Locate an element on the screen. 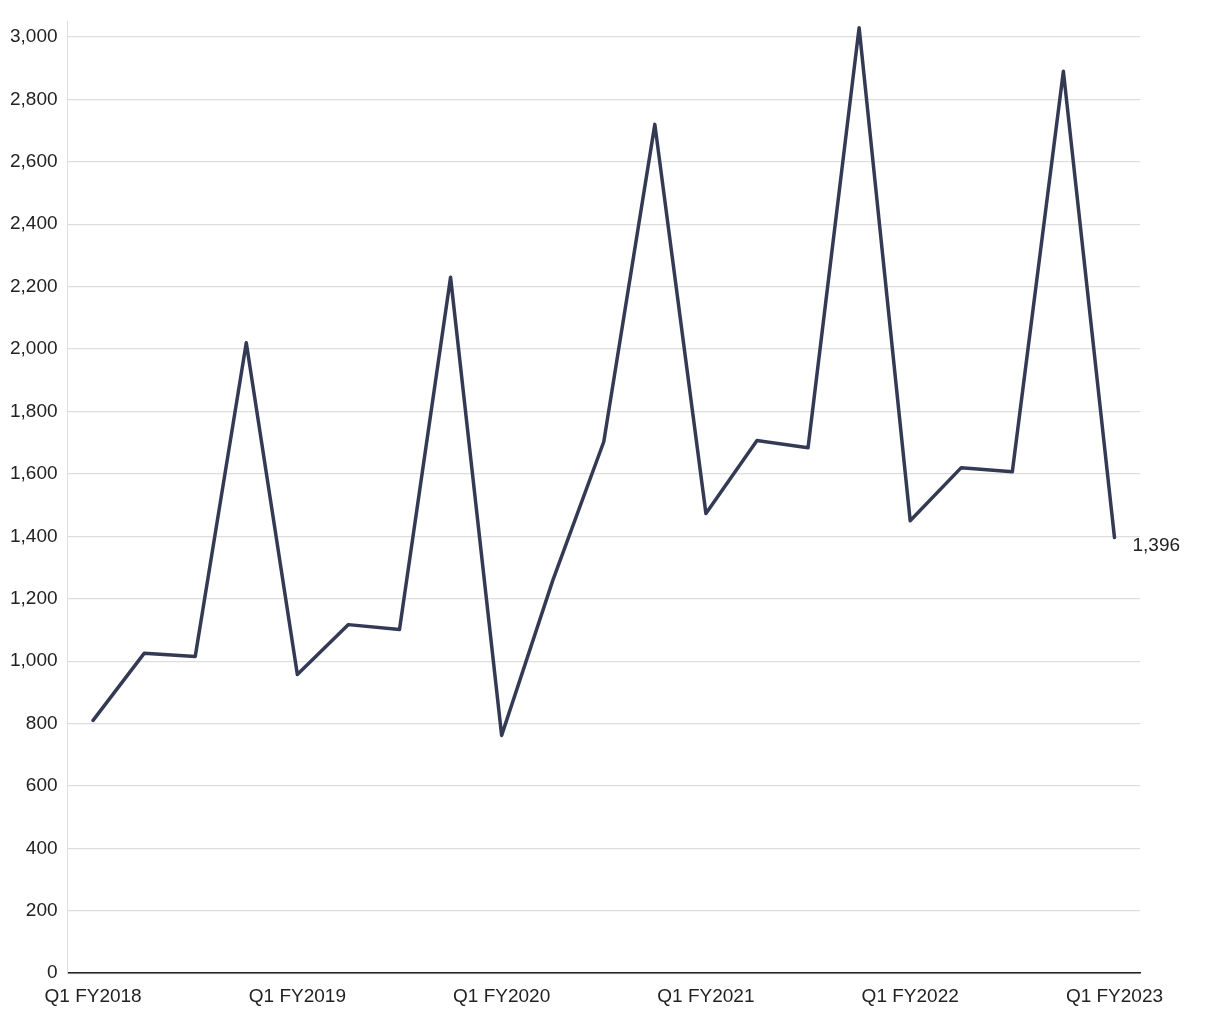  data-label: 1,396 is located at coordinates (1156, 544).